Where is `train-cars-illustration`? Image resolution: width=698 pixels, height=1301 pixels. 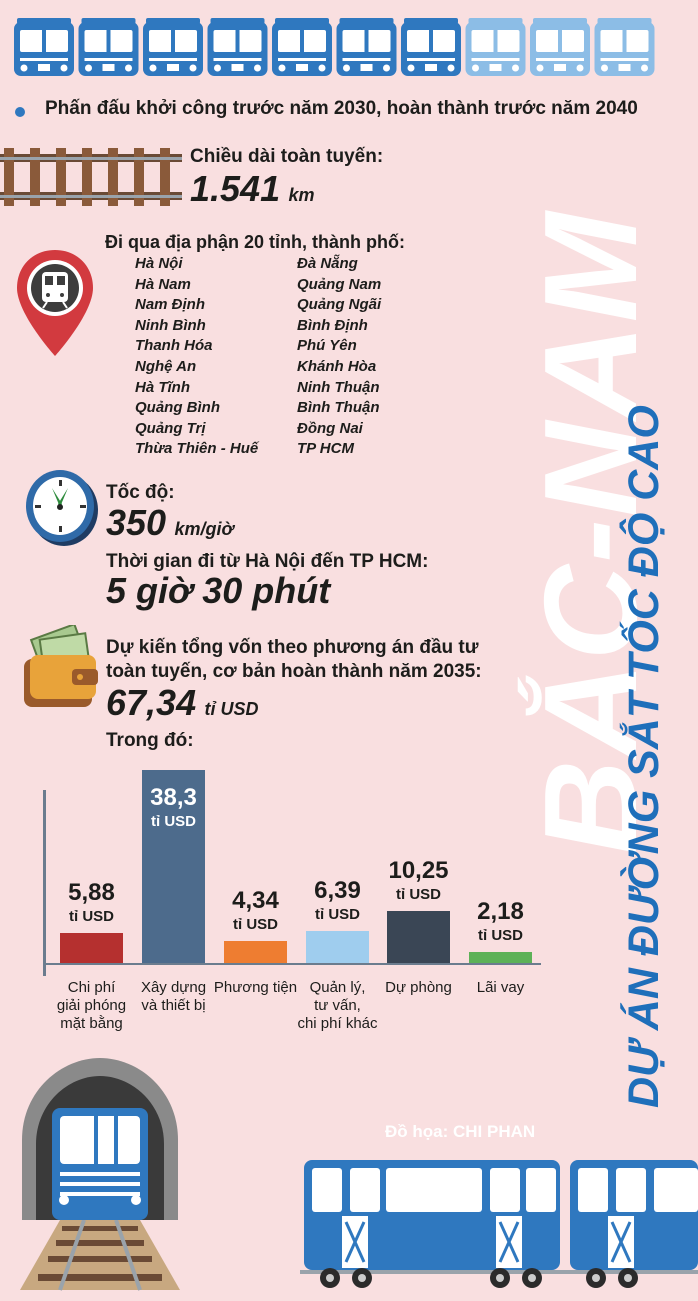 train-cars-illustration is located at coordinates (499, 1224).